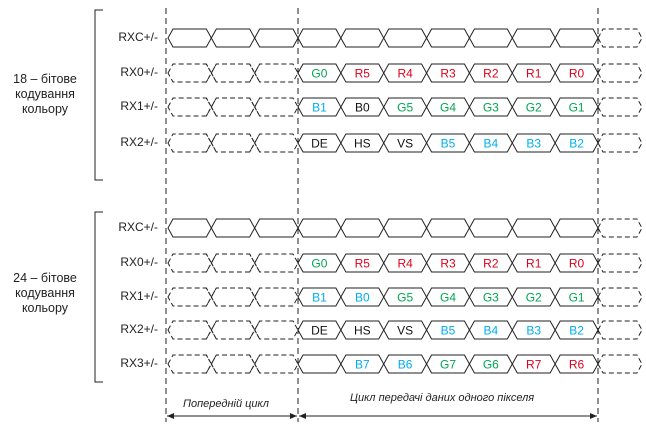 This screenshot has width=646, height=430. I want to click on bit-label: R5, so click(363, 264).